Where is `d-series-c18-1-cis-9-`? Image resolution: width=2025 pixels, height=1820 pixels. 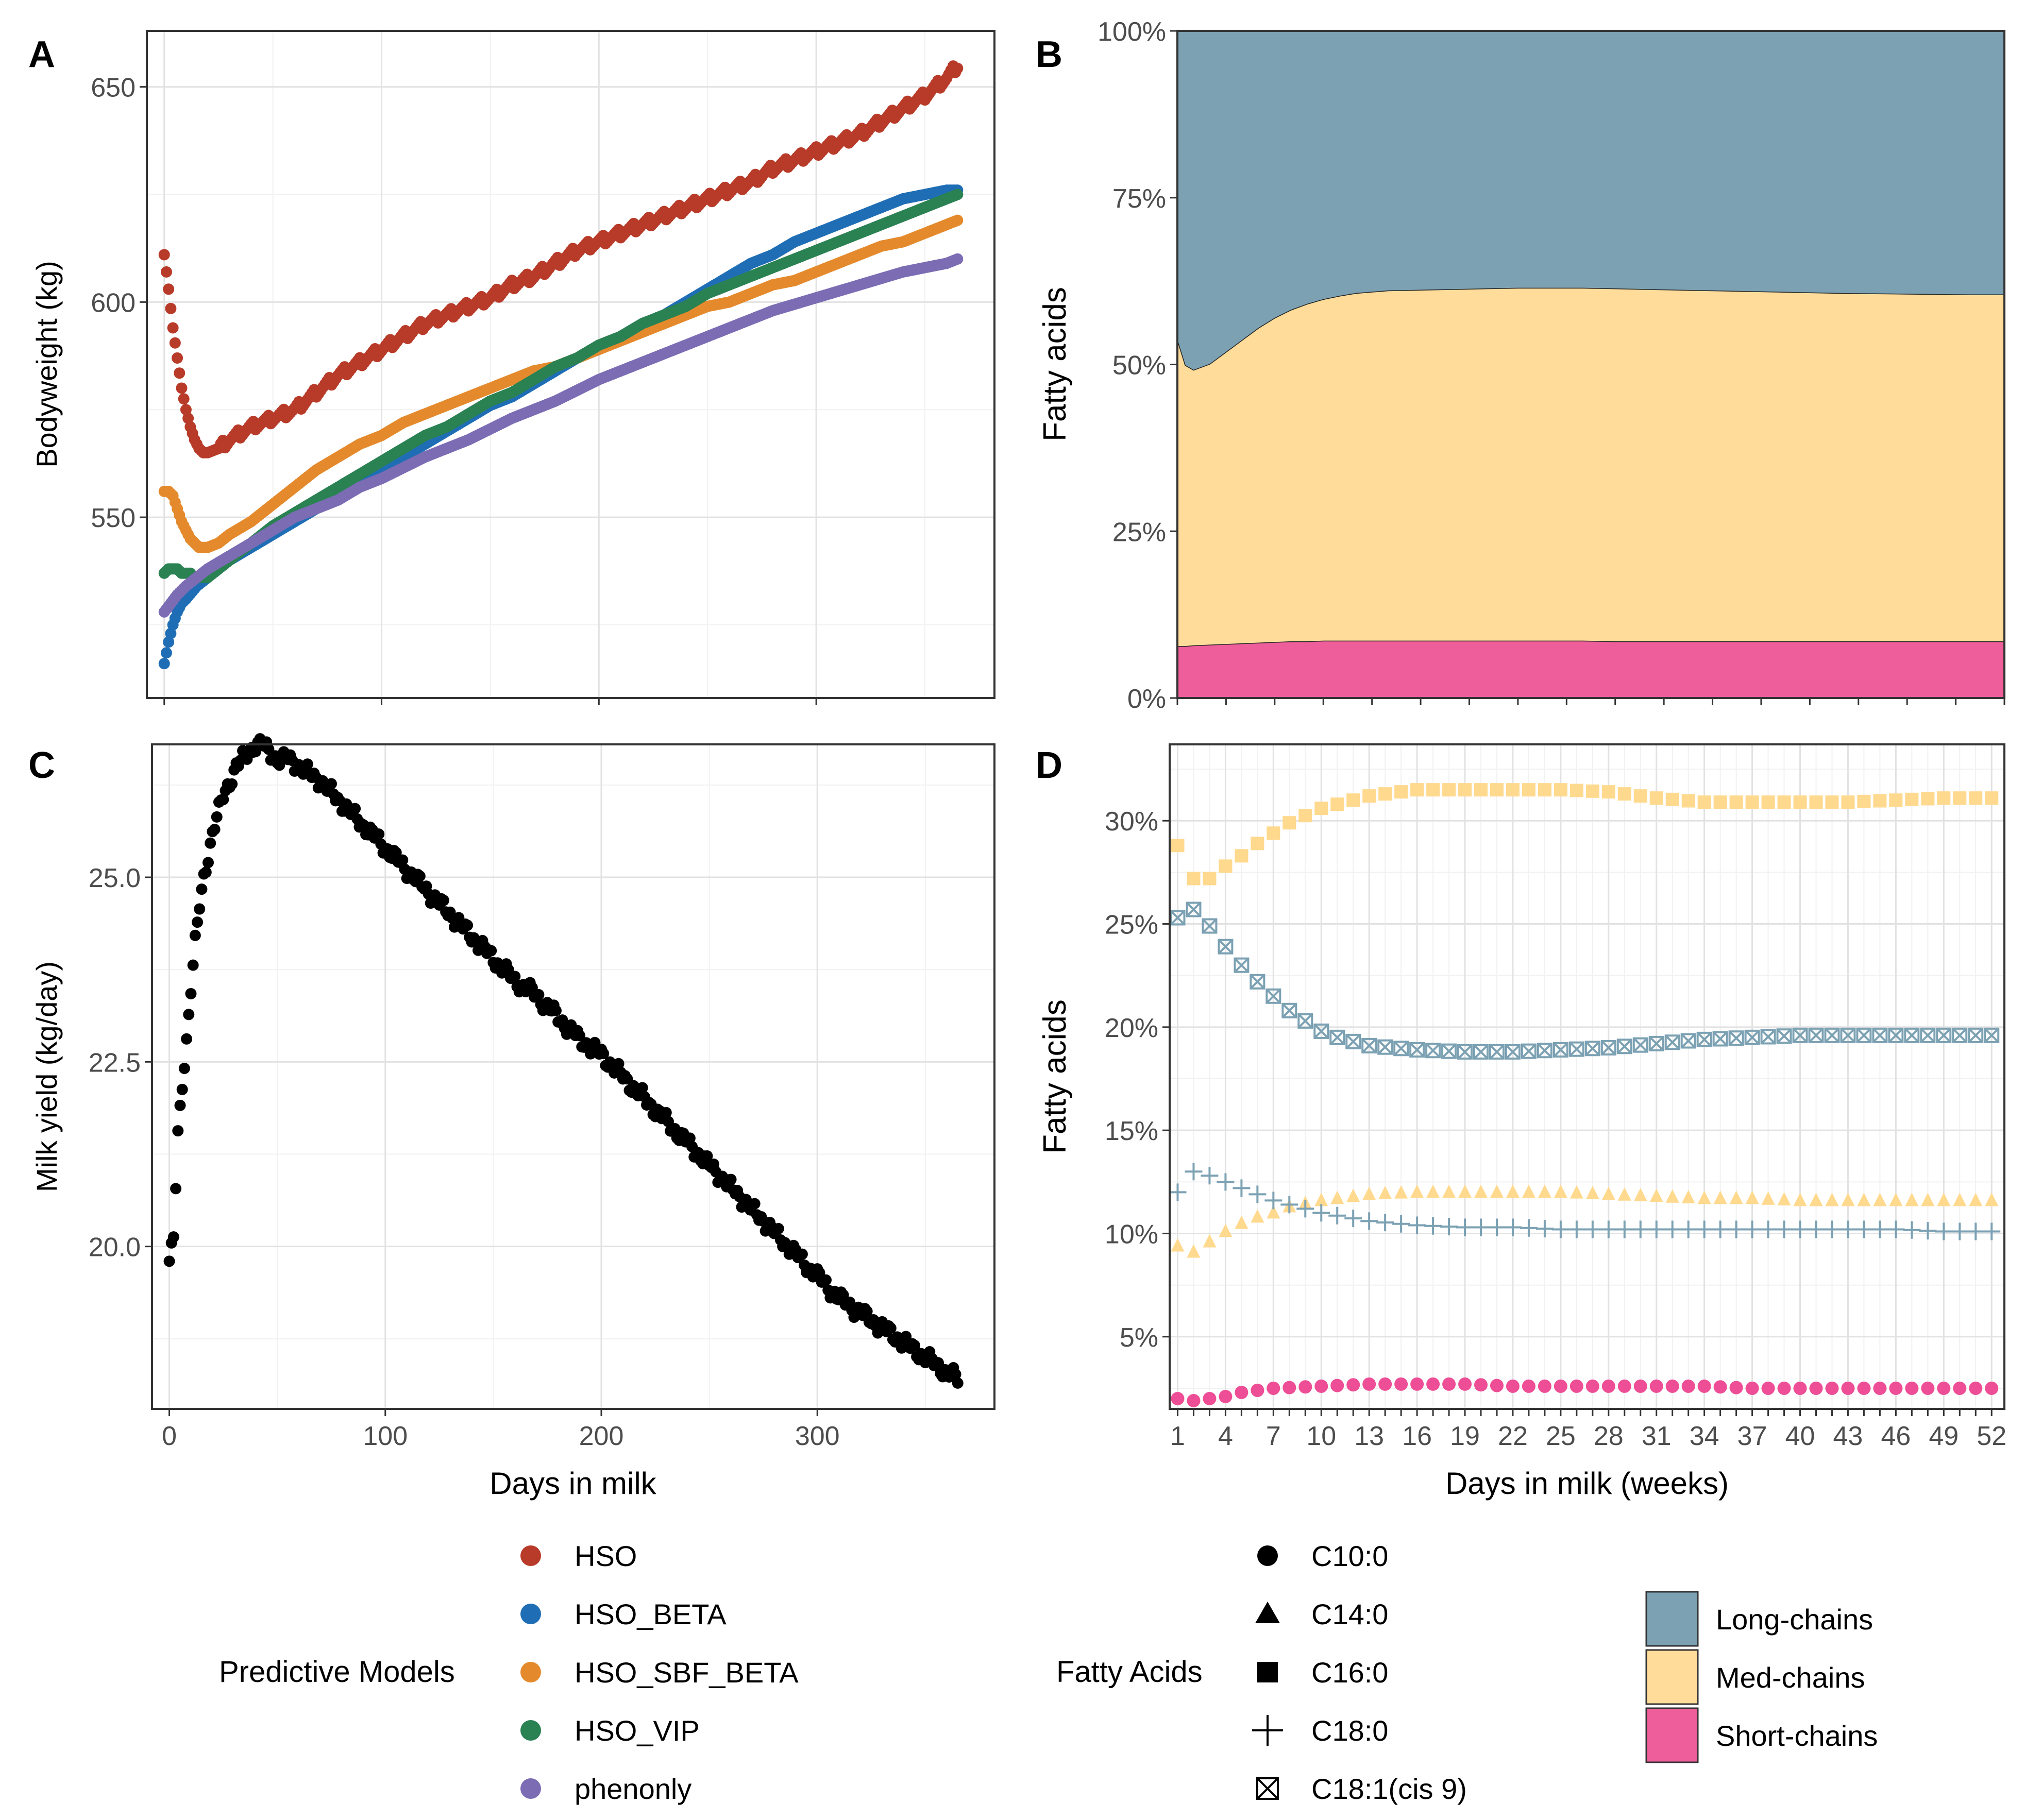 d-series-c18-1-cis-9- is located at coordinates (1585, 981).